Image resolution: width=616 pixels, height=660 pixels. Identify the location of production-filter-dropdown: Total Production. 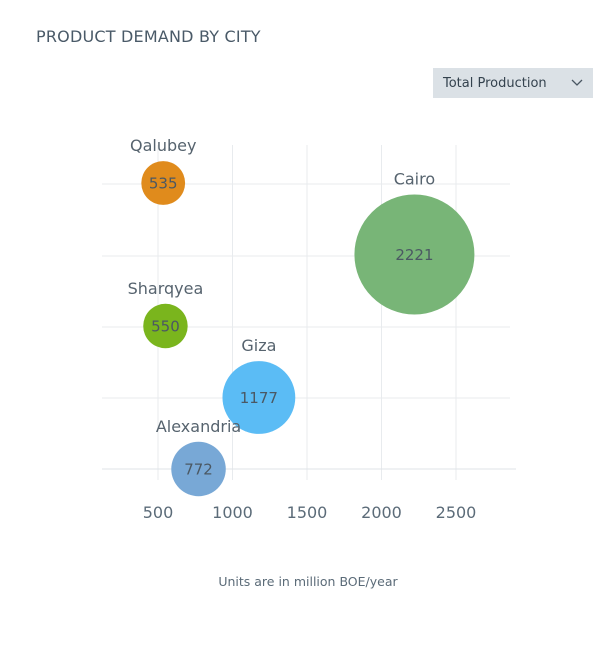
(513, 83).